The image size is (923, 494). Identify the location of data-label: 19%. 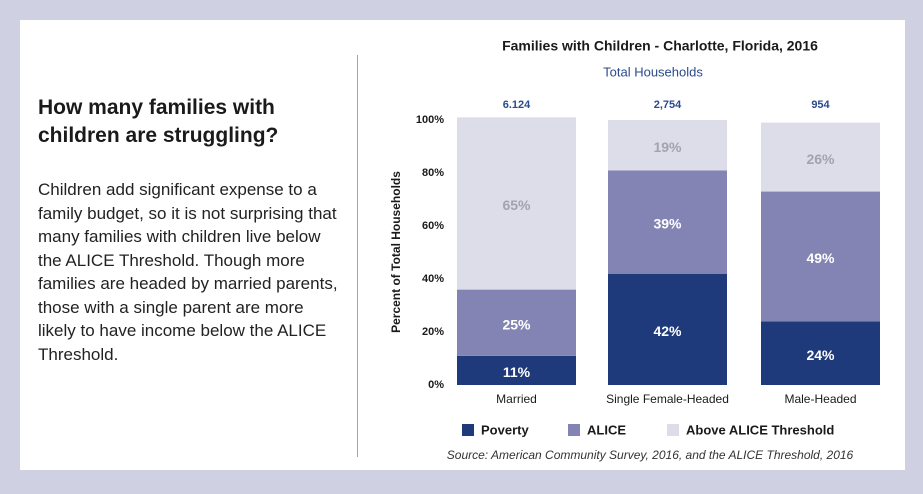
(667, 147).